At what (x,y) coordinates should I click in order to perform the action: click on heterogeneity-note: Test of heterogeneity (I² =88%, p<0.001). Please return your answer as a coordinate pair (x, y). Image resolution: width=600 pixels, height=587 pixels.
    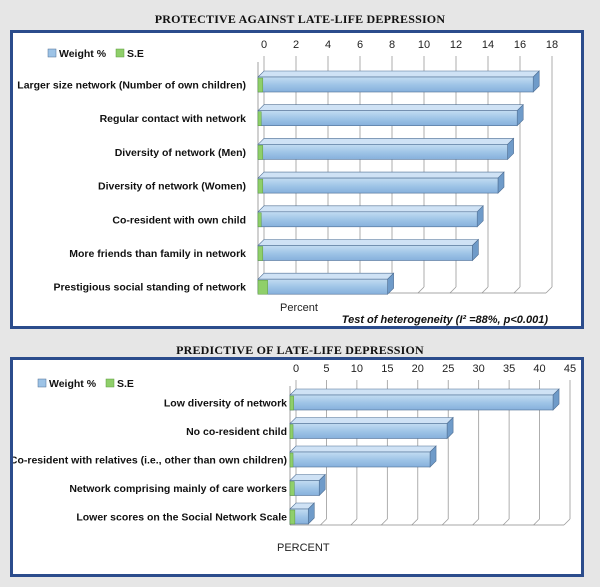
    Looking at the image, I should click on (445, 320).